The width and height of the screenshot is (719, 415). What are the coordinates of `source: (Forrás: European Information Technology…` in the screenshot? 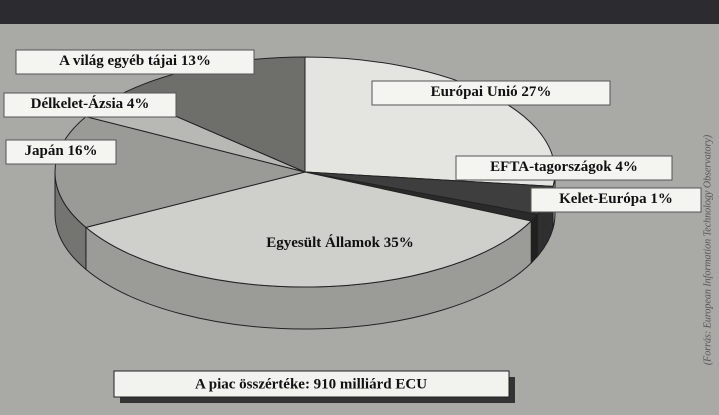 It's located at (707, 249).